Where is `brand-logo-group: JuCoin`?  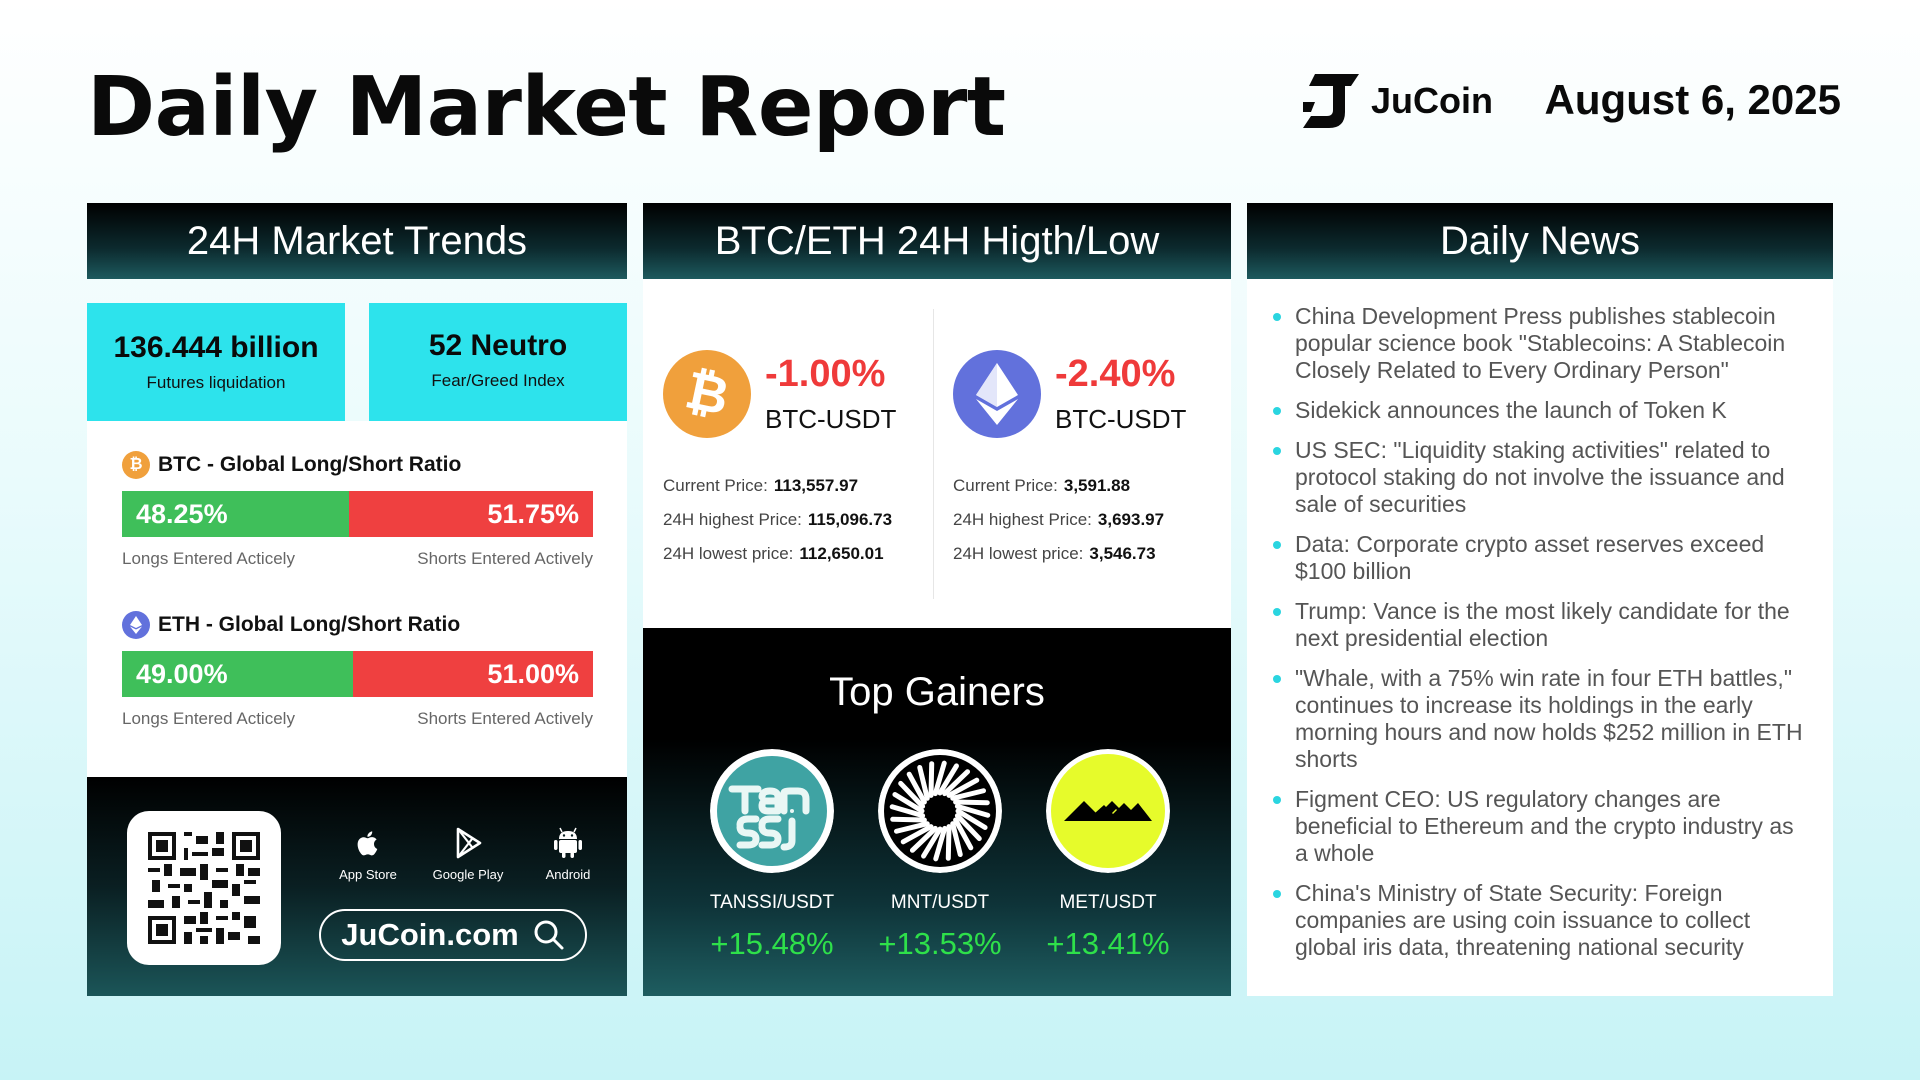 brand-logo-group: JuCoin is located at coordinates (1397, 101).